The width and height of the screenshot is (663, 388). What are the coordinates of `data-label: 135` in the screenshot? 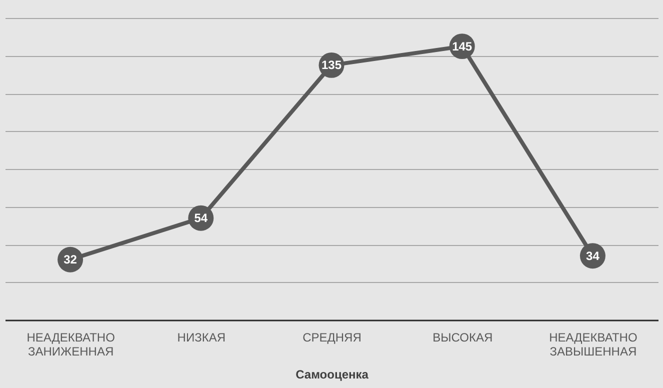 It's located at (331, 65).